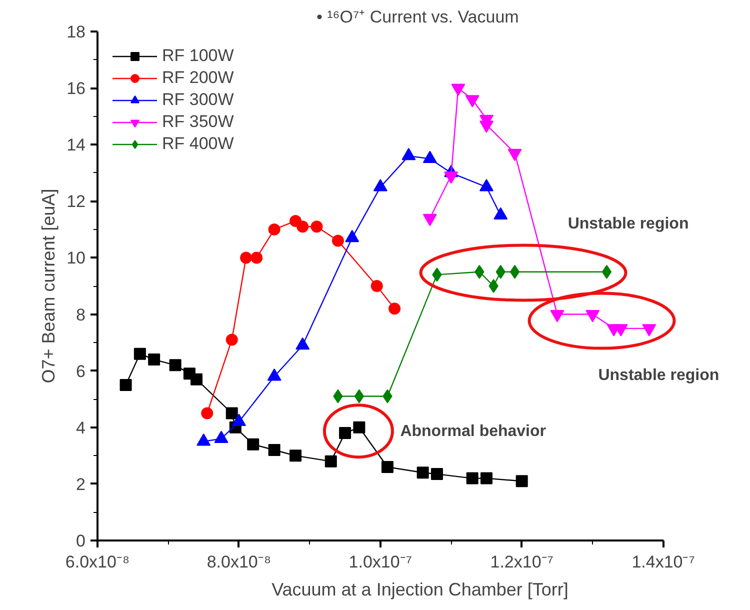 This screenshot has height=610, width=750. Describe the element at coordinates (198, 56) in the screenshot. I see `legend-label: RF 100W` at that location.